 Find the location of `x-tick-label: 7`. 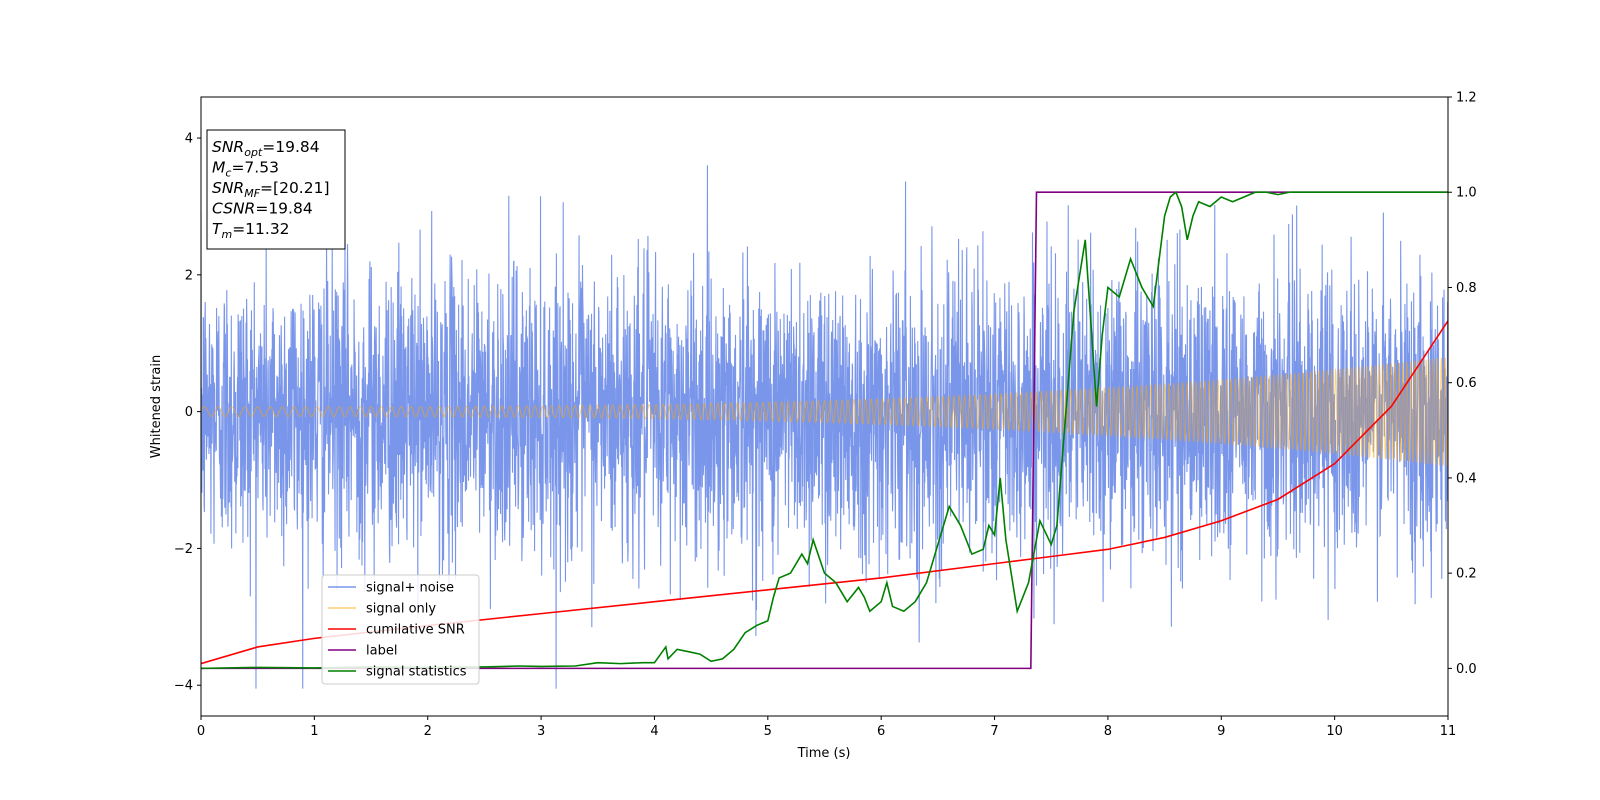

x-tick-label: 7 is located at coordinates (994, 731).